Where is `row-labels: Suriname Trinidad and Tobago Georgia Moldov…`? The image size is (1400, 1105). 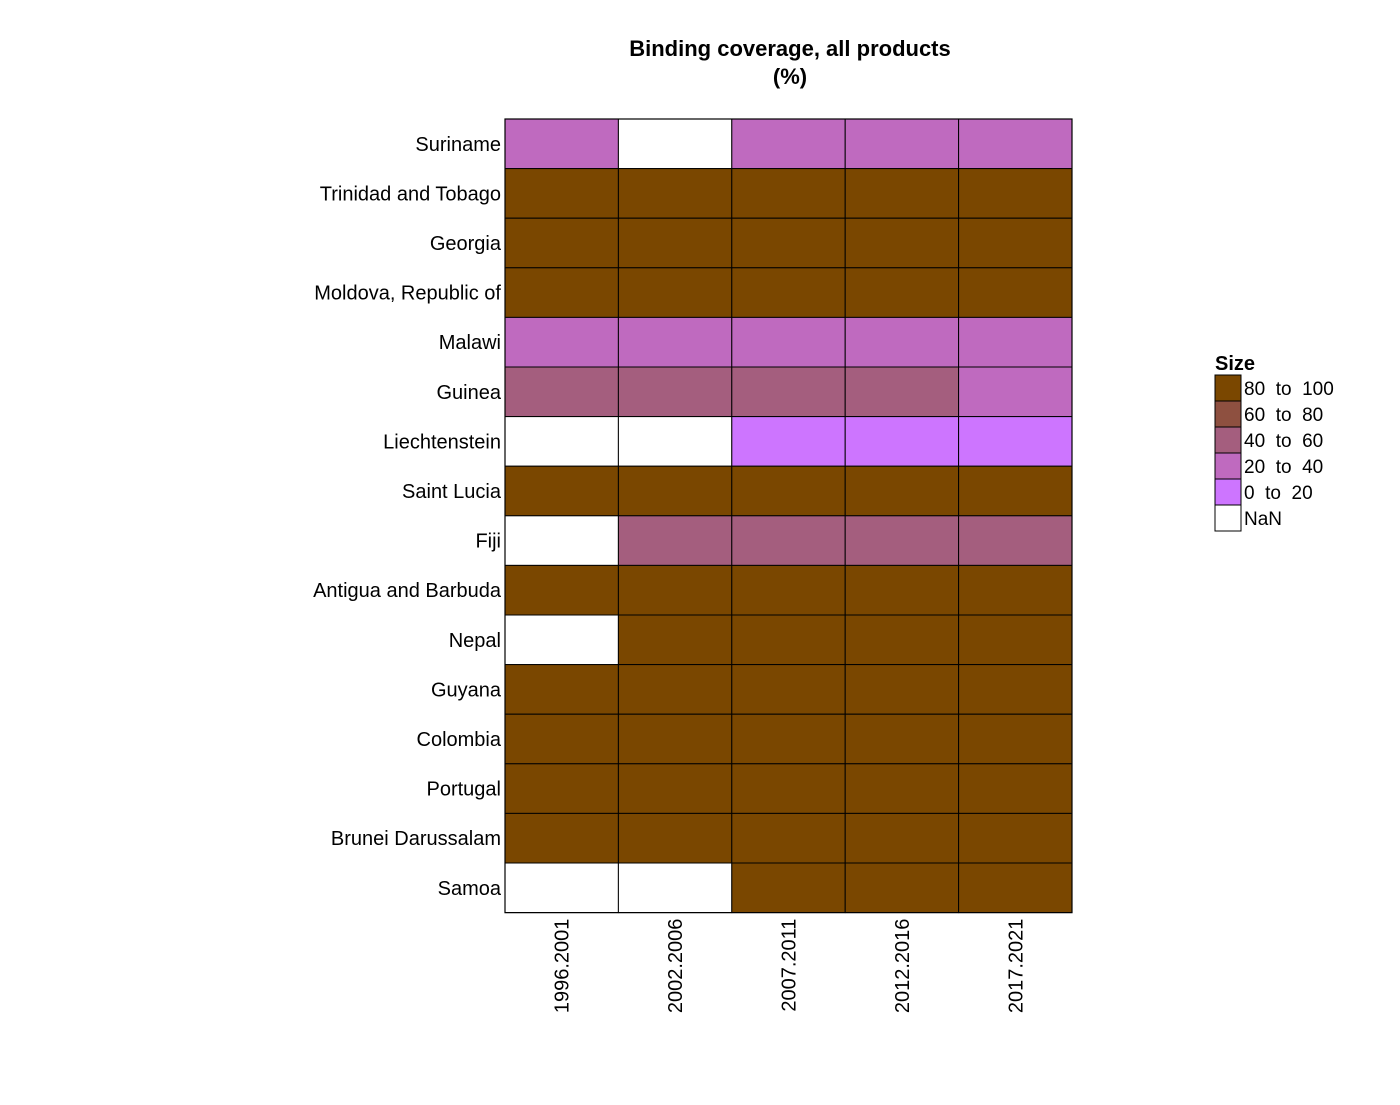
row-labels: Suriname Trinidad and Tobago Georgia Moldov… is located at coordinates (407, 517).